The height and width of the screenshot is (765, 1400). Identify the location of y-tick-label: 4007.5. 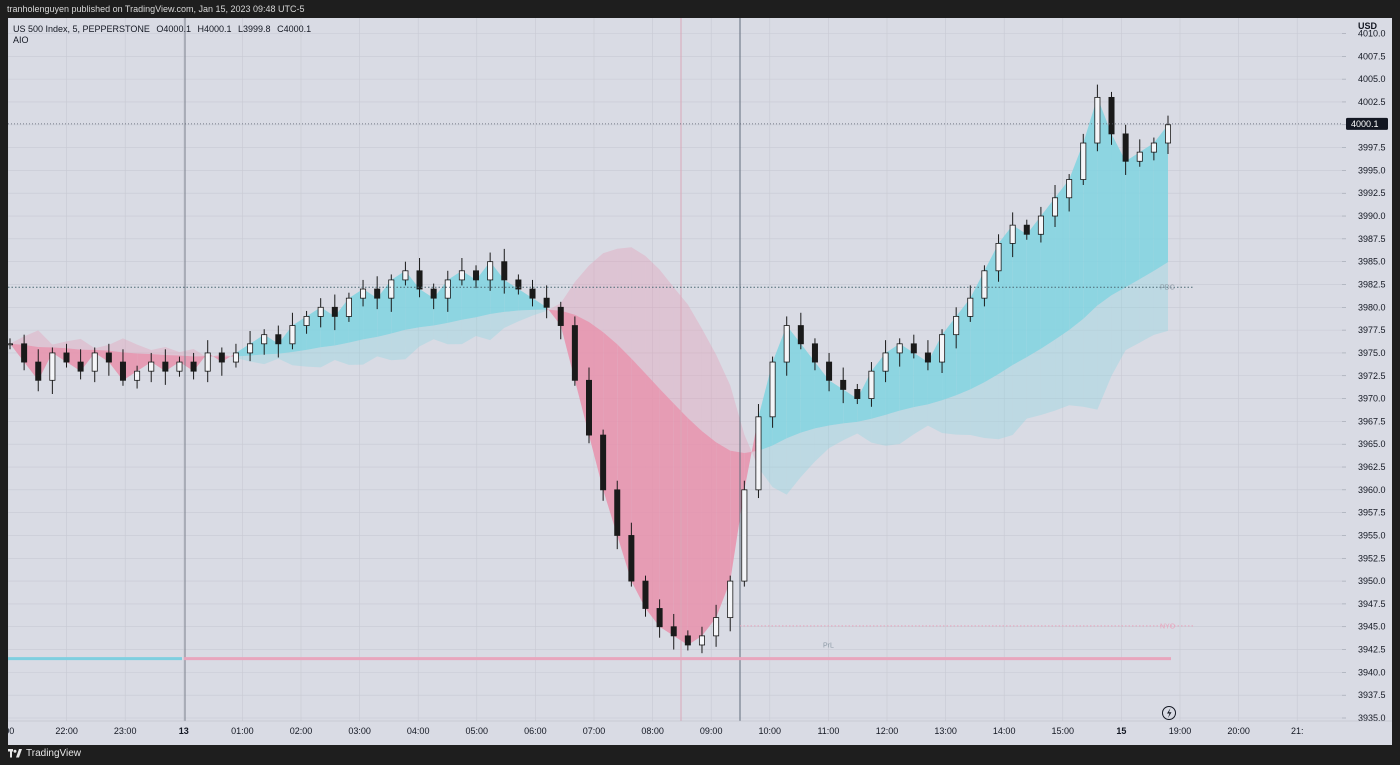
(1372, 56).